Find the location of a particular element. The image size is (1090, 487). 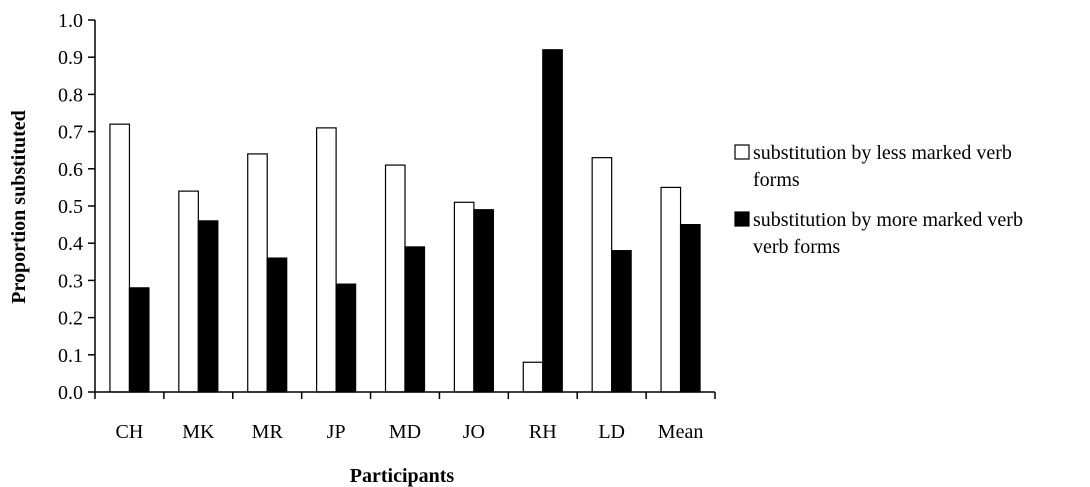

x-tick-label-mr: MR is located at coordinates (268, 432).